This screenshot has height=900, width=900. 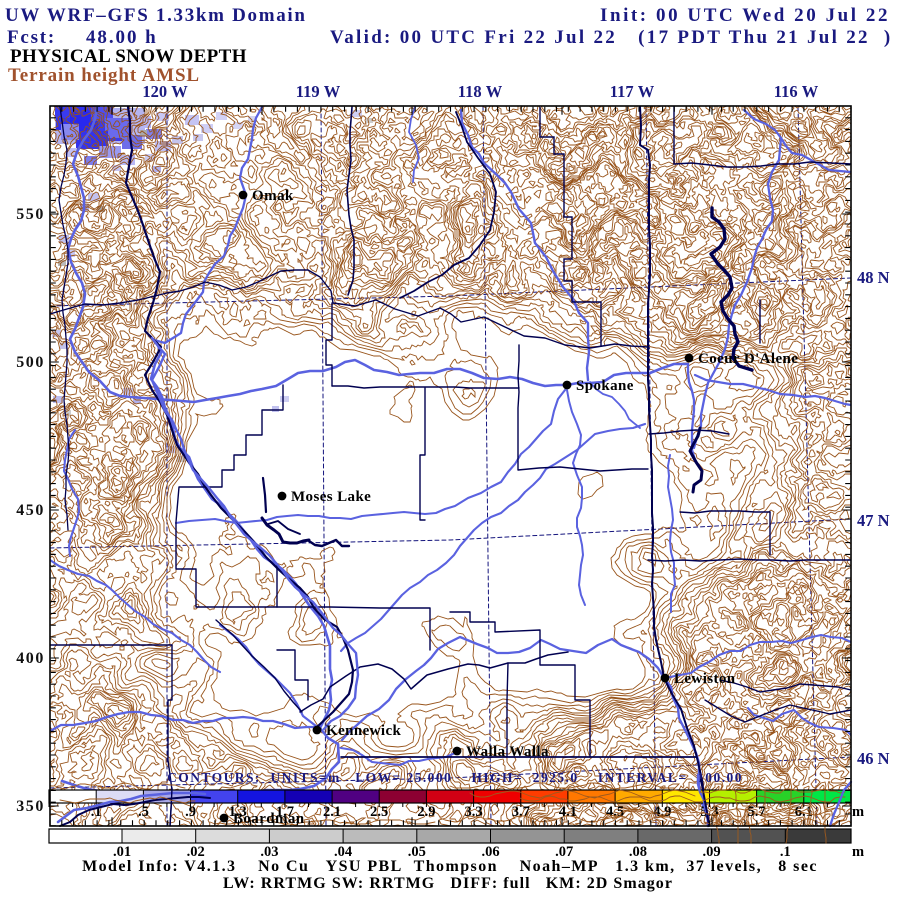 What do you see at coordinates (122, 37) in the screenshot?
I see `svg-text: 48.00 h` at bounding box center [122, 37].